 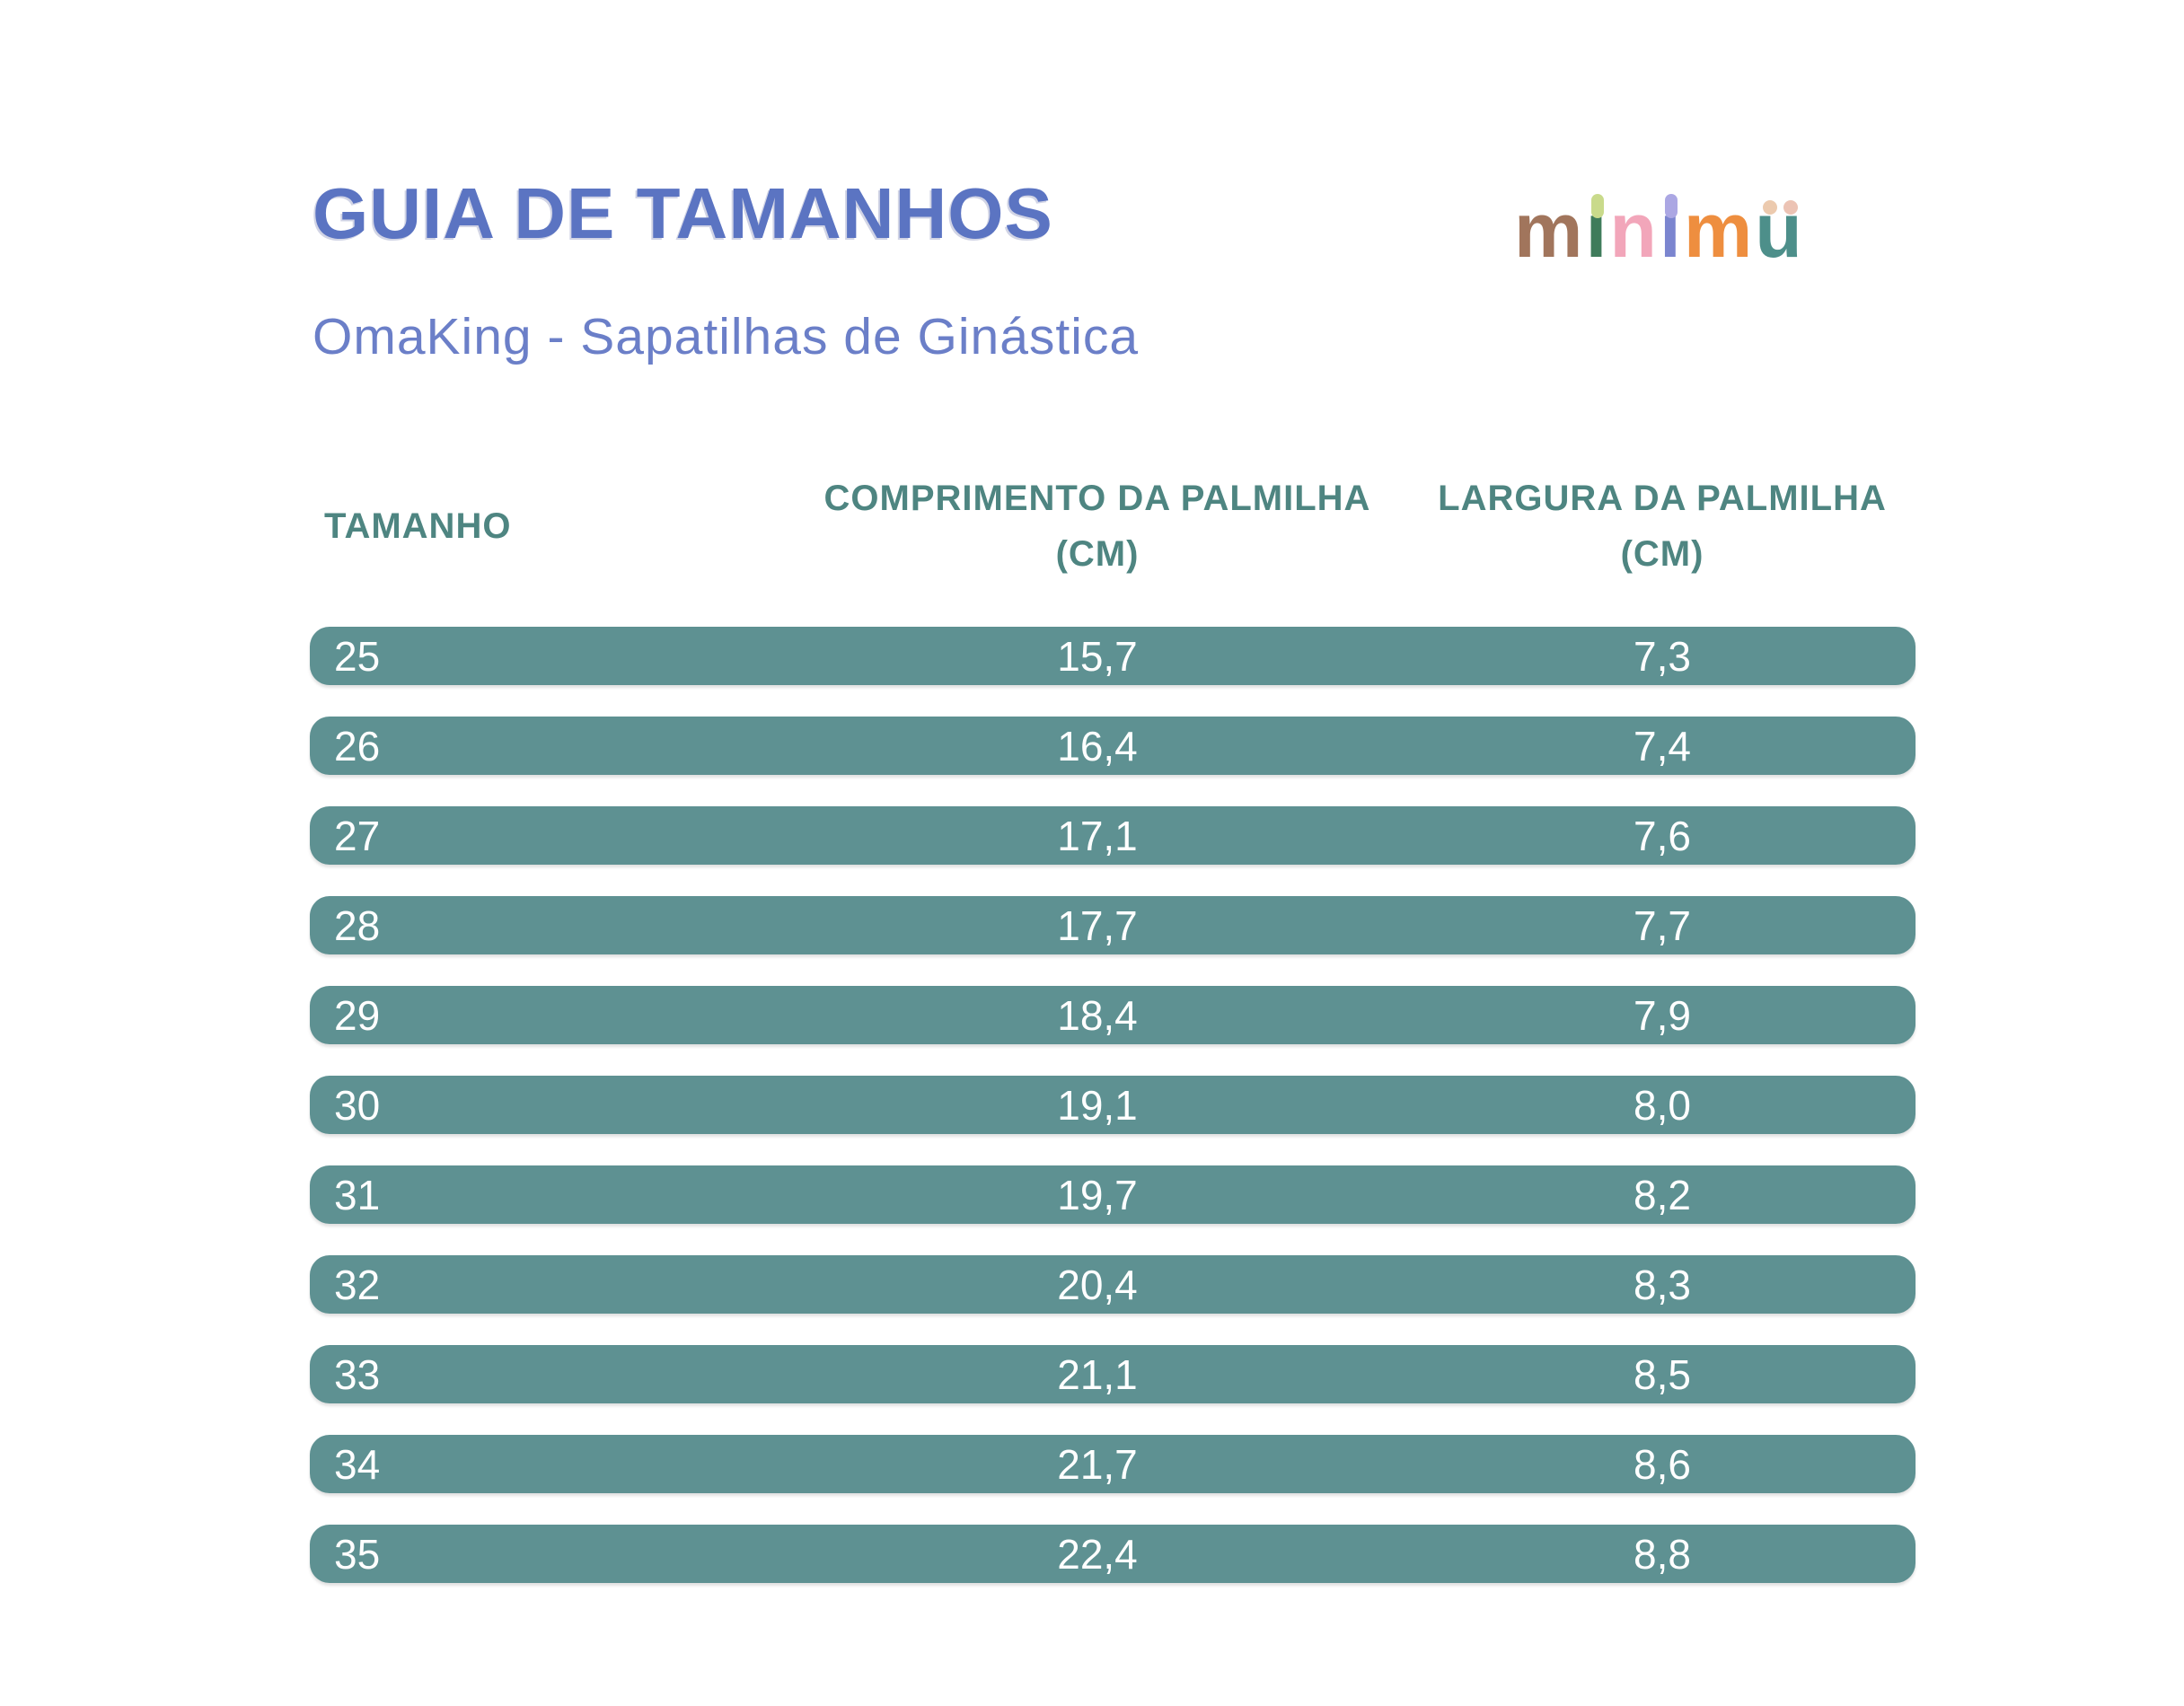 I want to click on table-row: 29 18,4 7,9, so click(x=1112, y=1015).